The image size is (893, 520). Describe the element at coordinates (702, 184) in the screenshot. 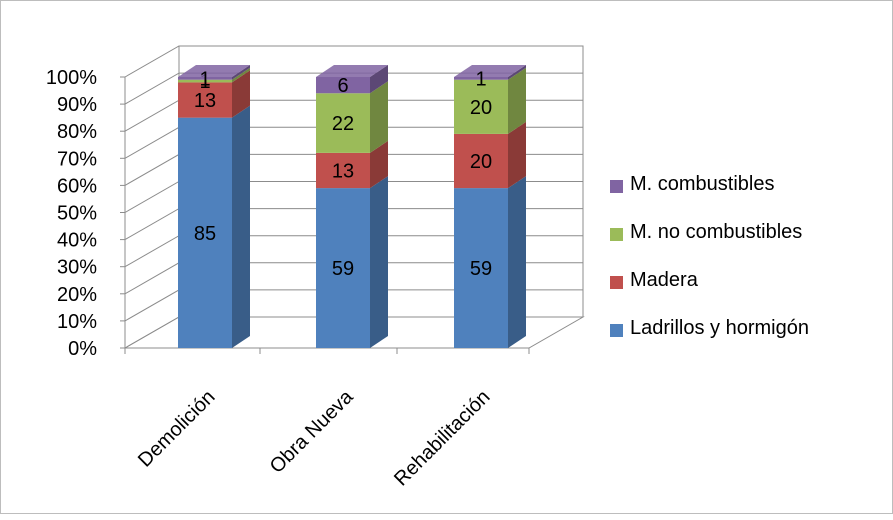

I see `legend-label: M. combustibles` at that location.